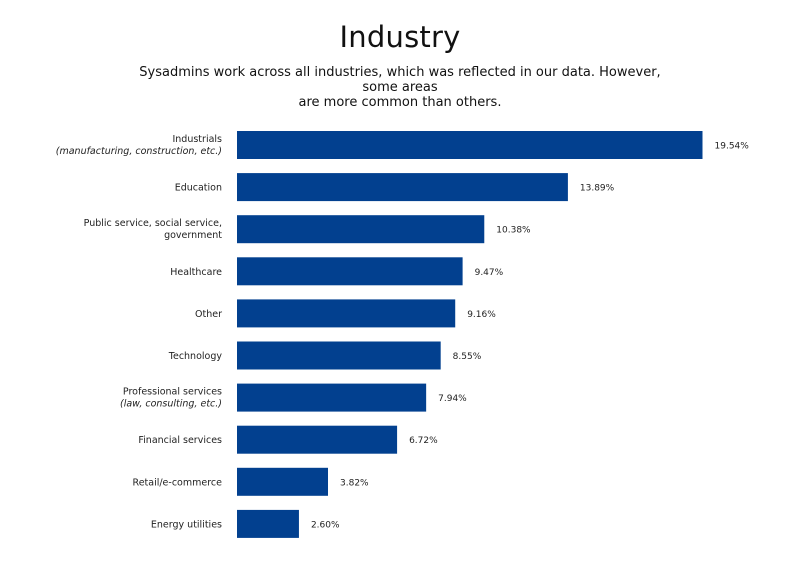 The width and height of the screenshot is (800, 564). Describe the element at coordinates (172, 392) in the screenshot. I see `category-label-6: Professional services` at that location.